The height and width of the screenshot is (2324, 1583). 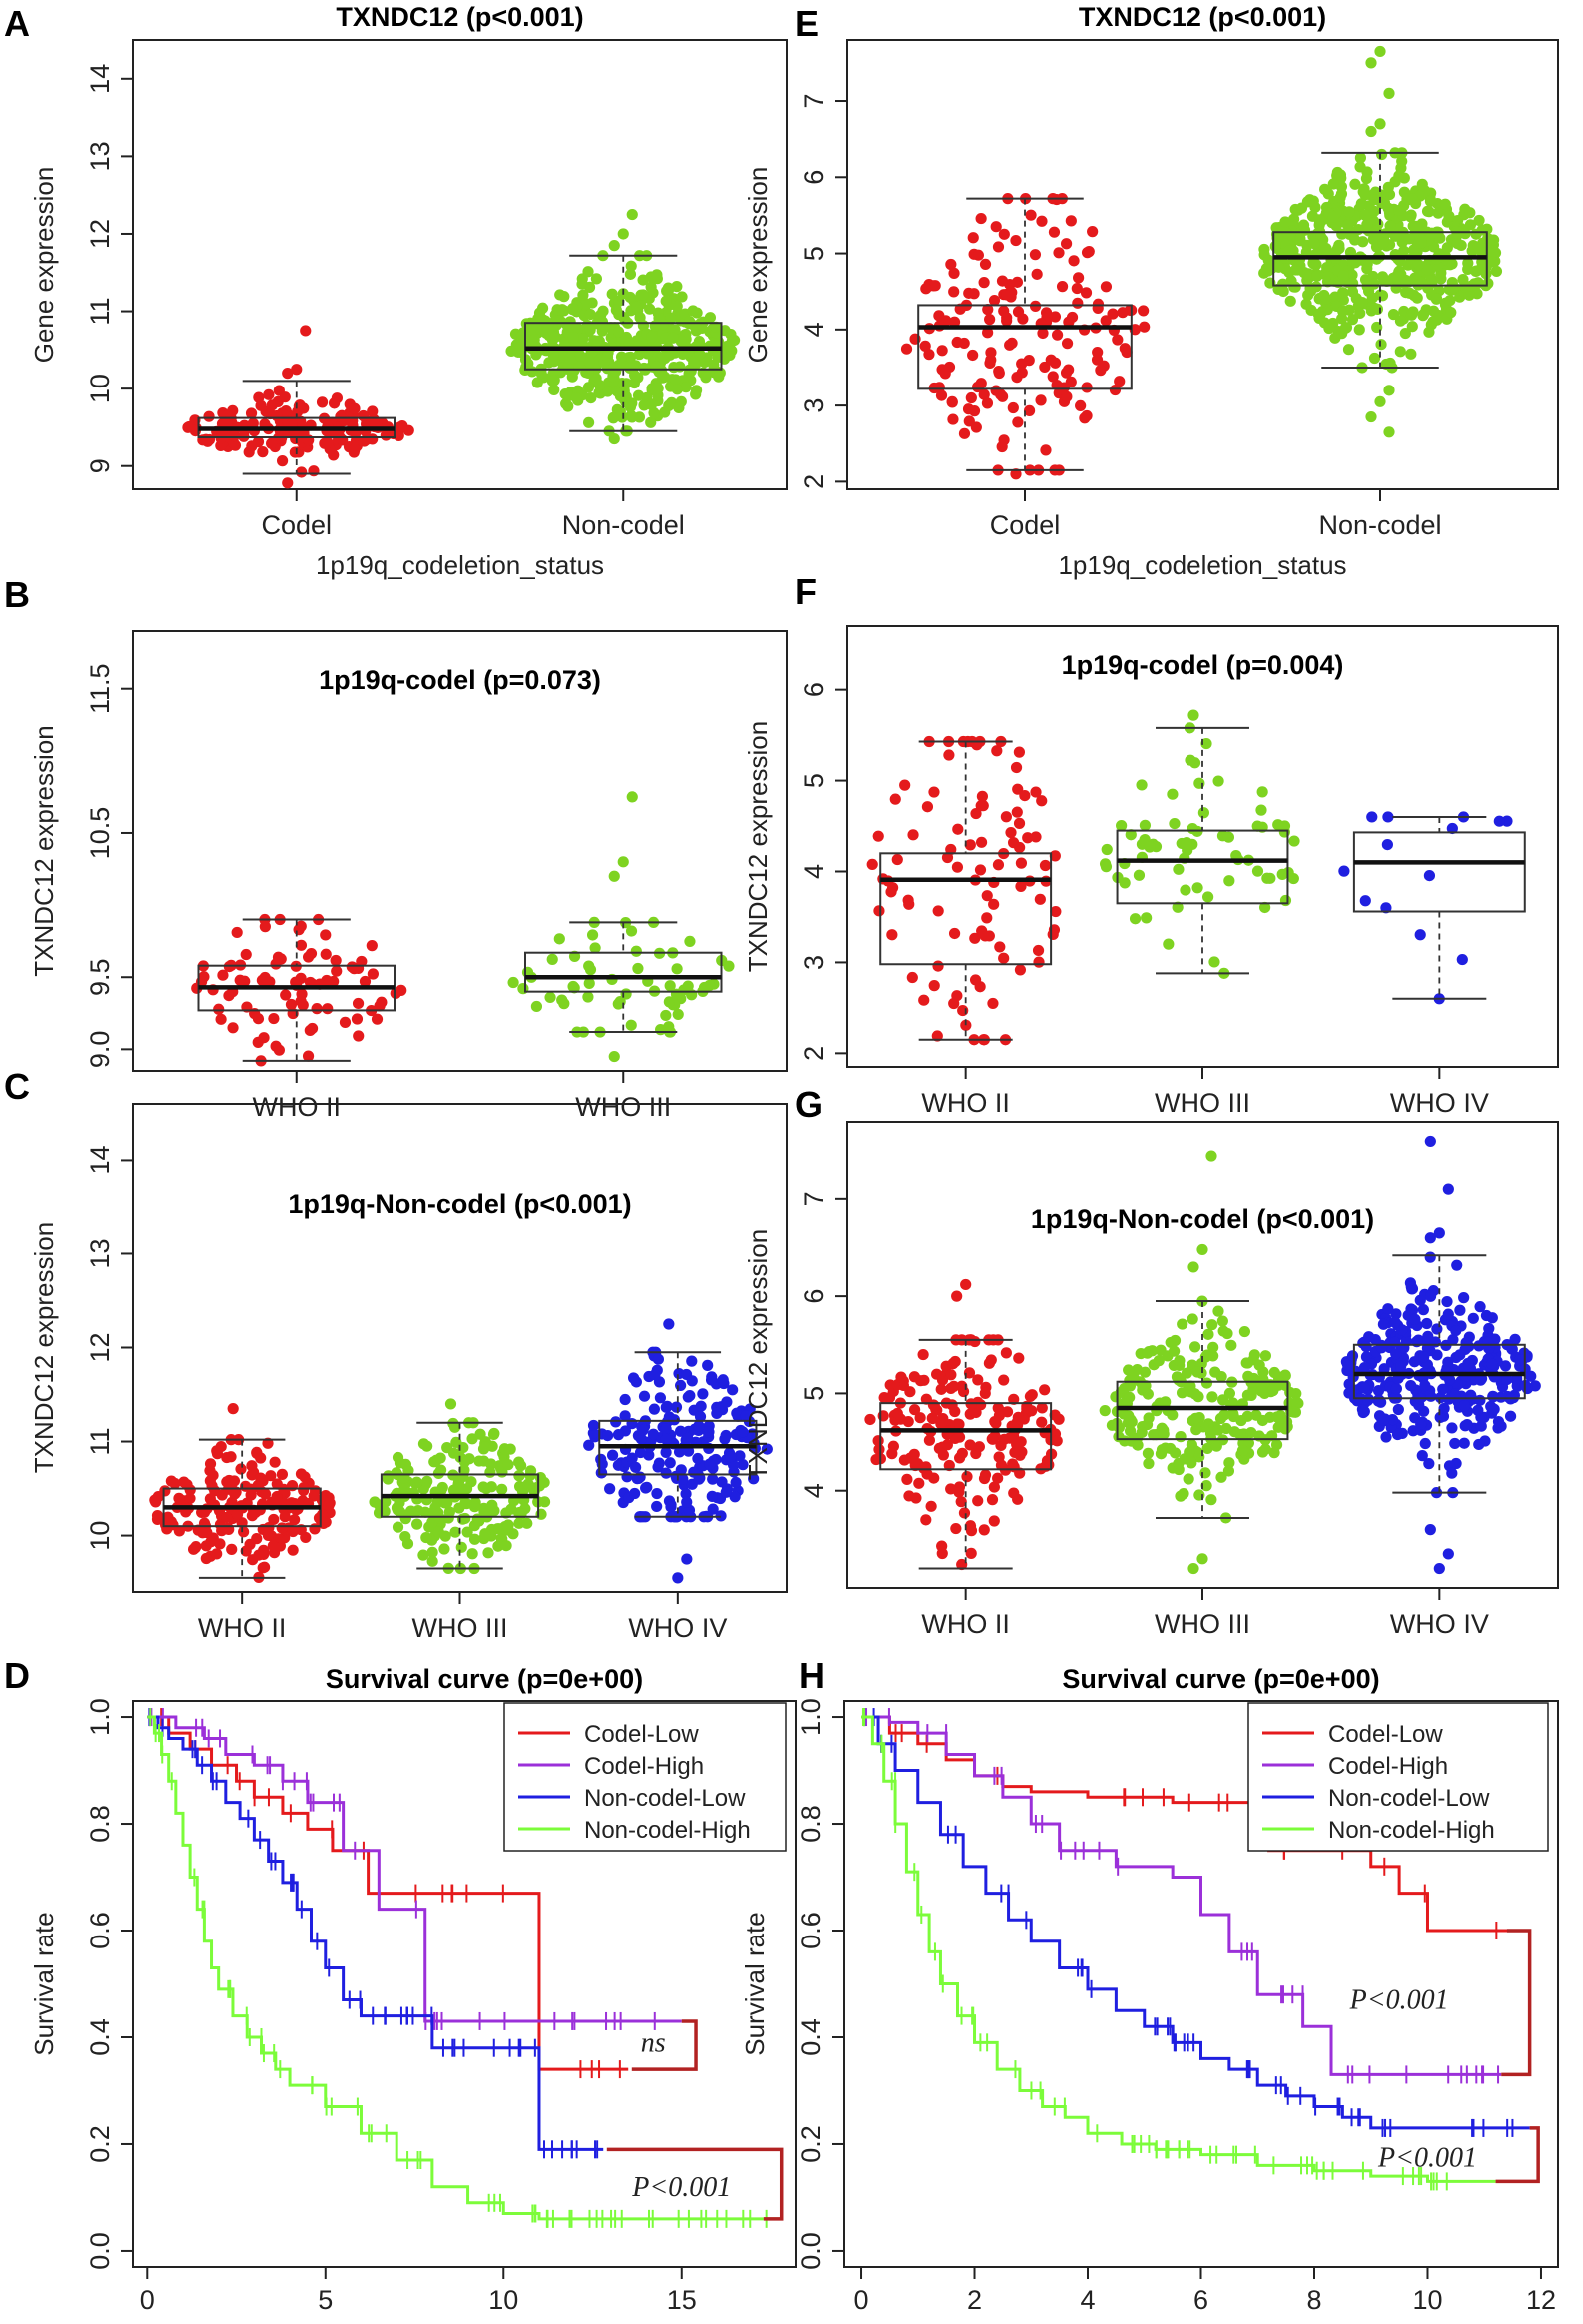 I want to click on y-tick-label: 0.4, so click(x=100, y=2037).